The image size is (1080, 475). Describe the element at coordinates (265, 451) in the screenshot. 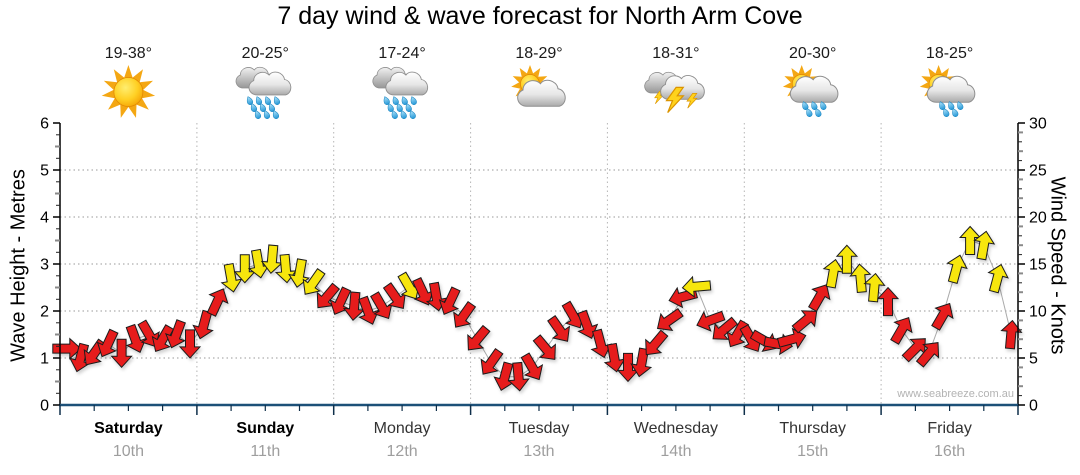

I see `day-date-label: 11th` at that location.